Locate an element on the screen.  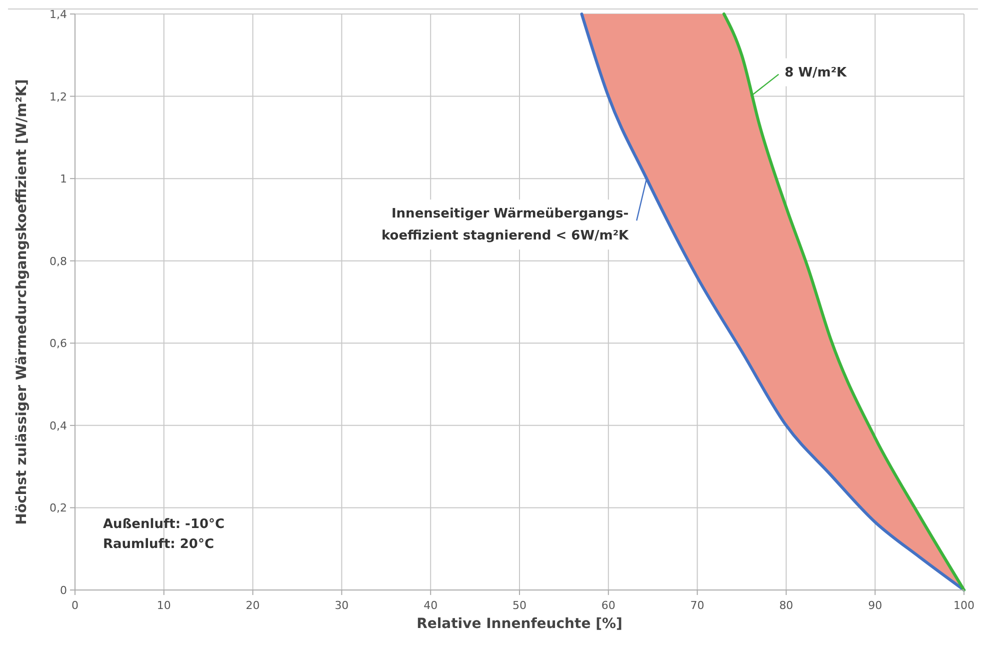
y-tick-label: 0 is located at coordinates (63, 590).